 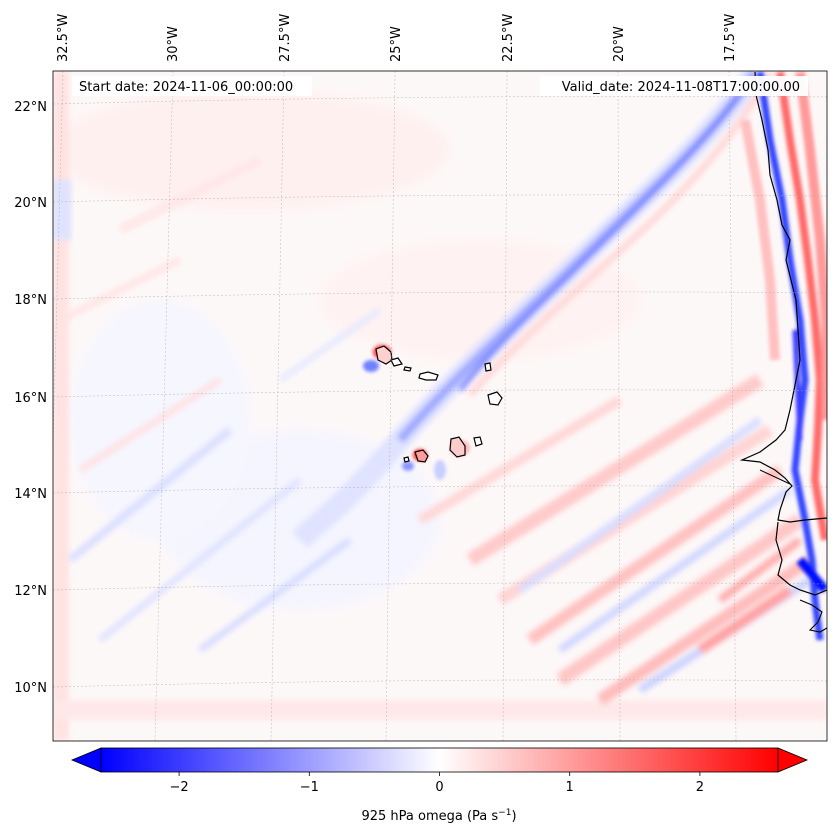 I want to click on colorbar-extend-high, so click(x=793, y=760).